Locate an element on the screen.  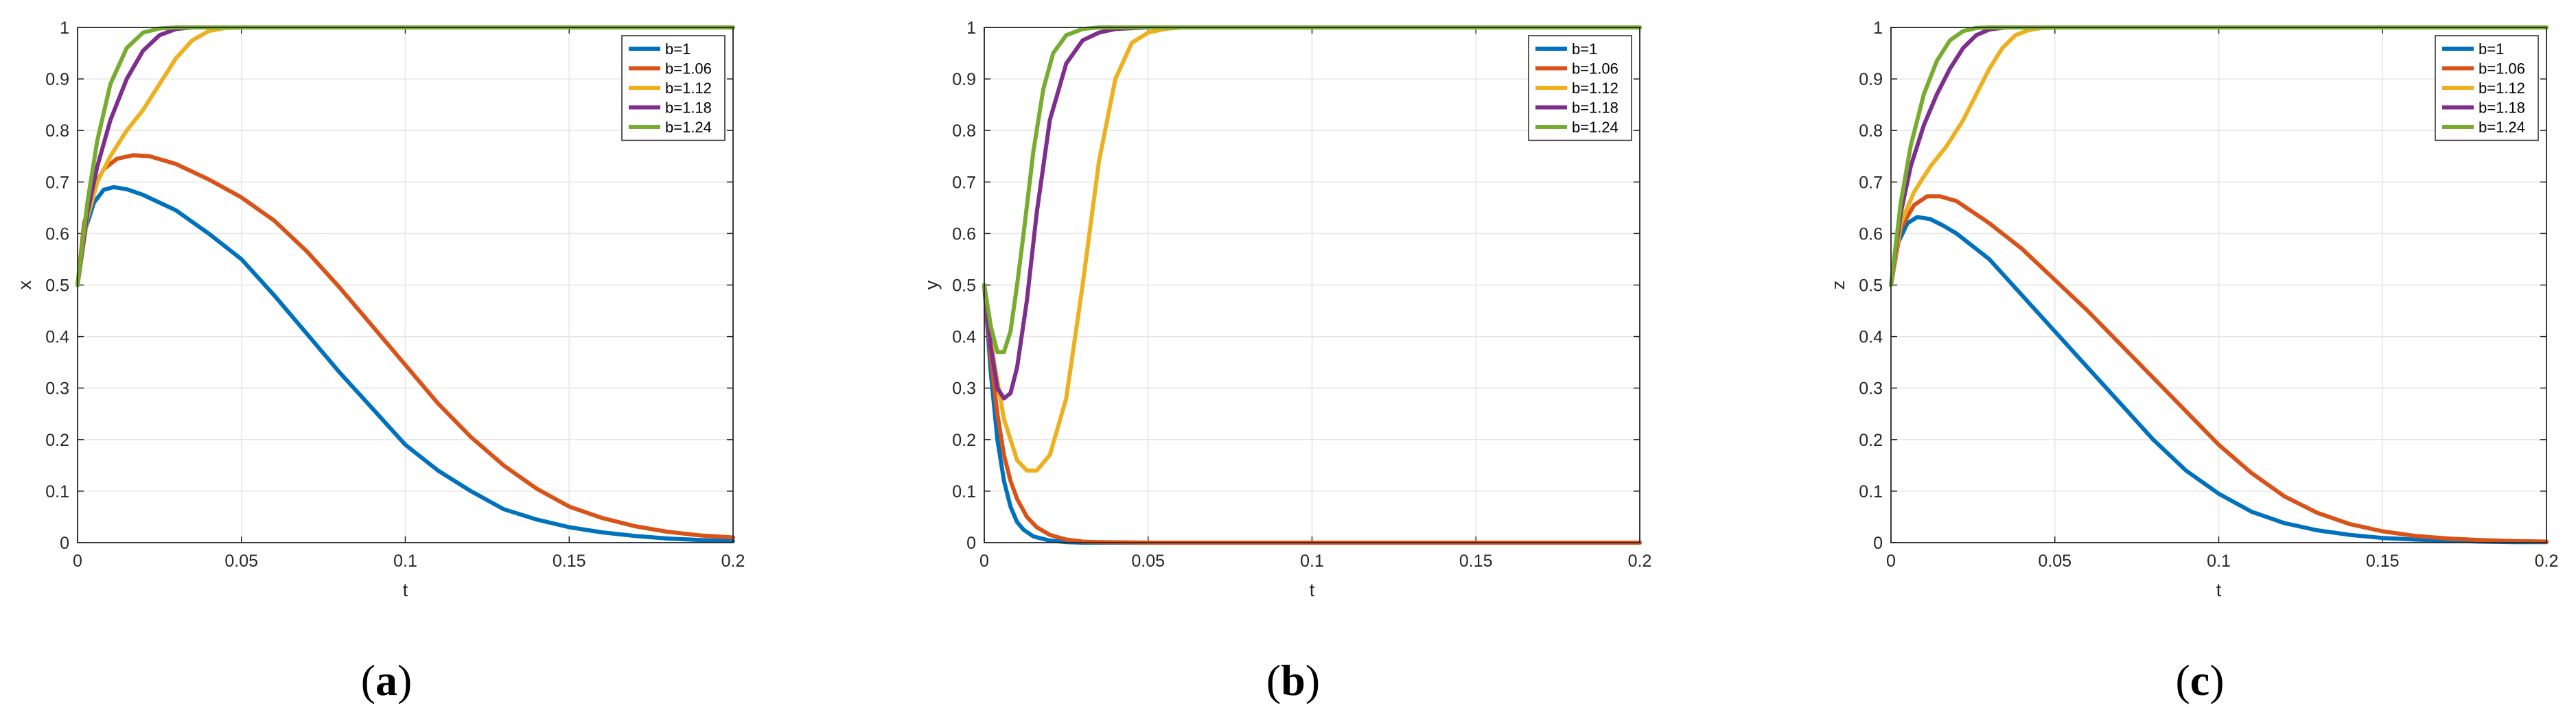
panel-caption: (b) is located at coordinates (1293, 680).